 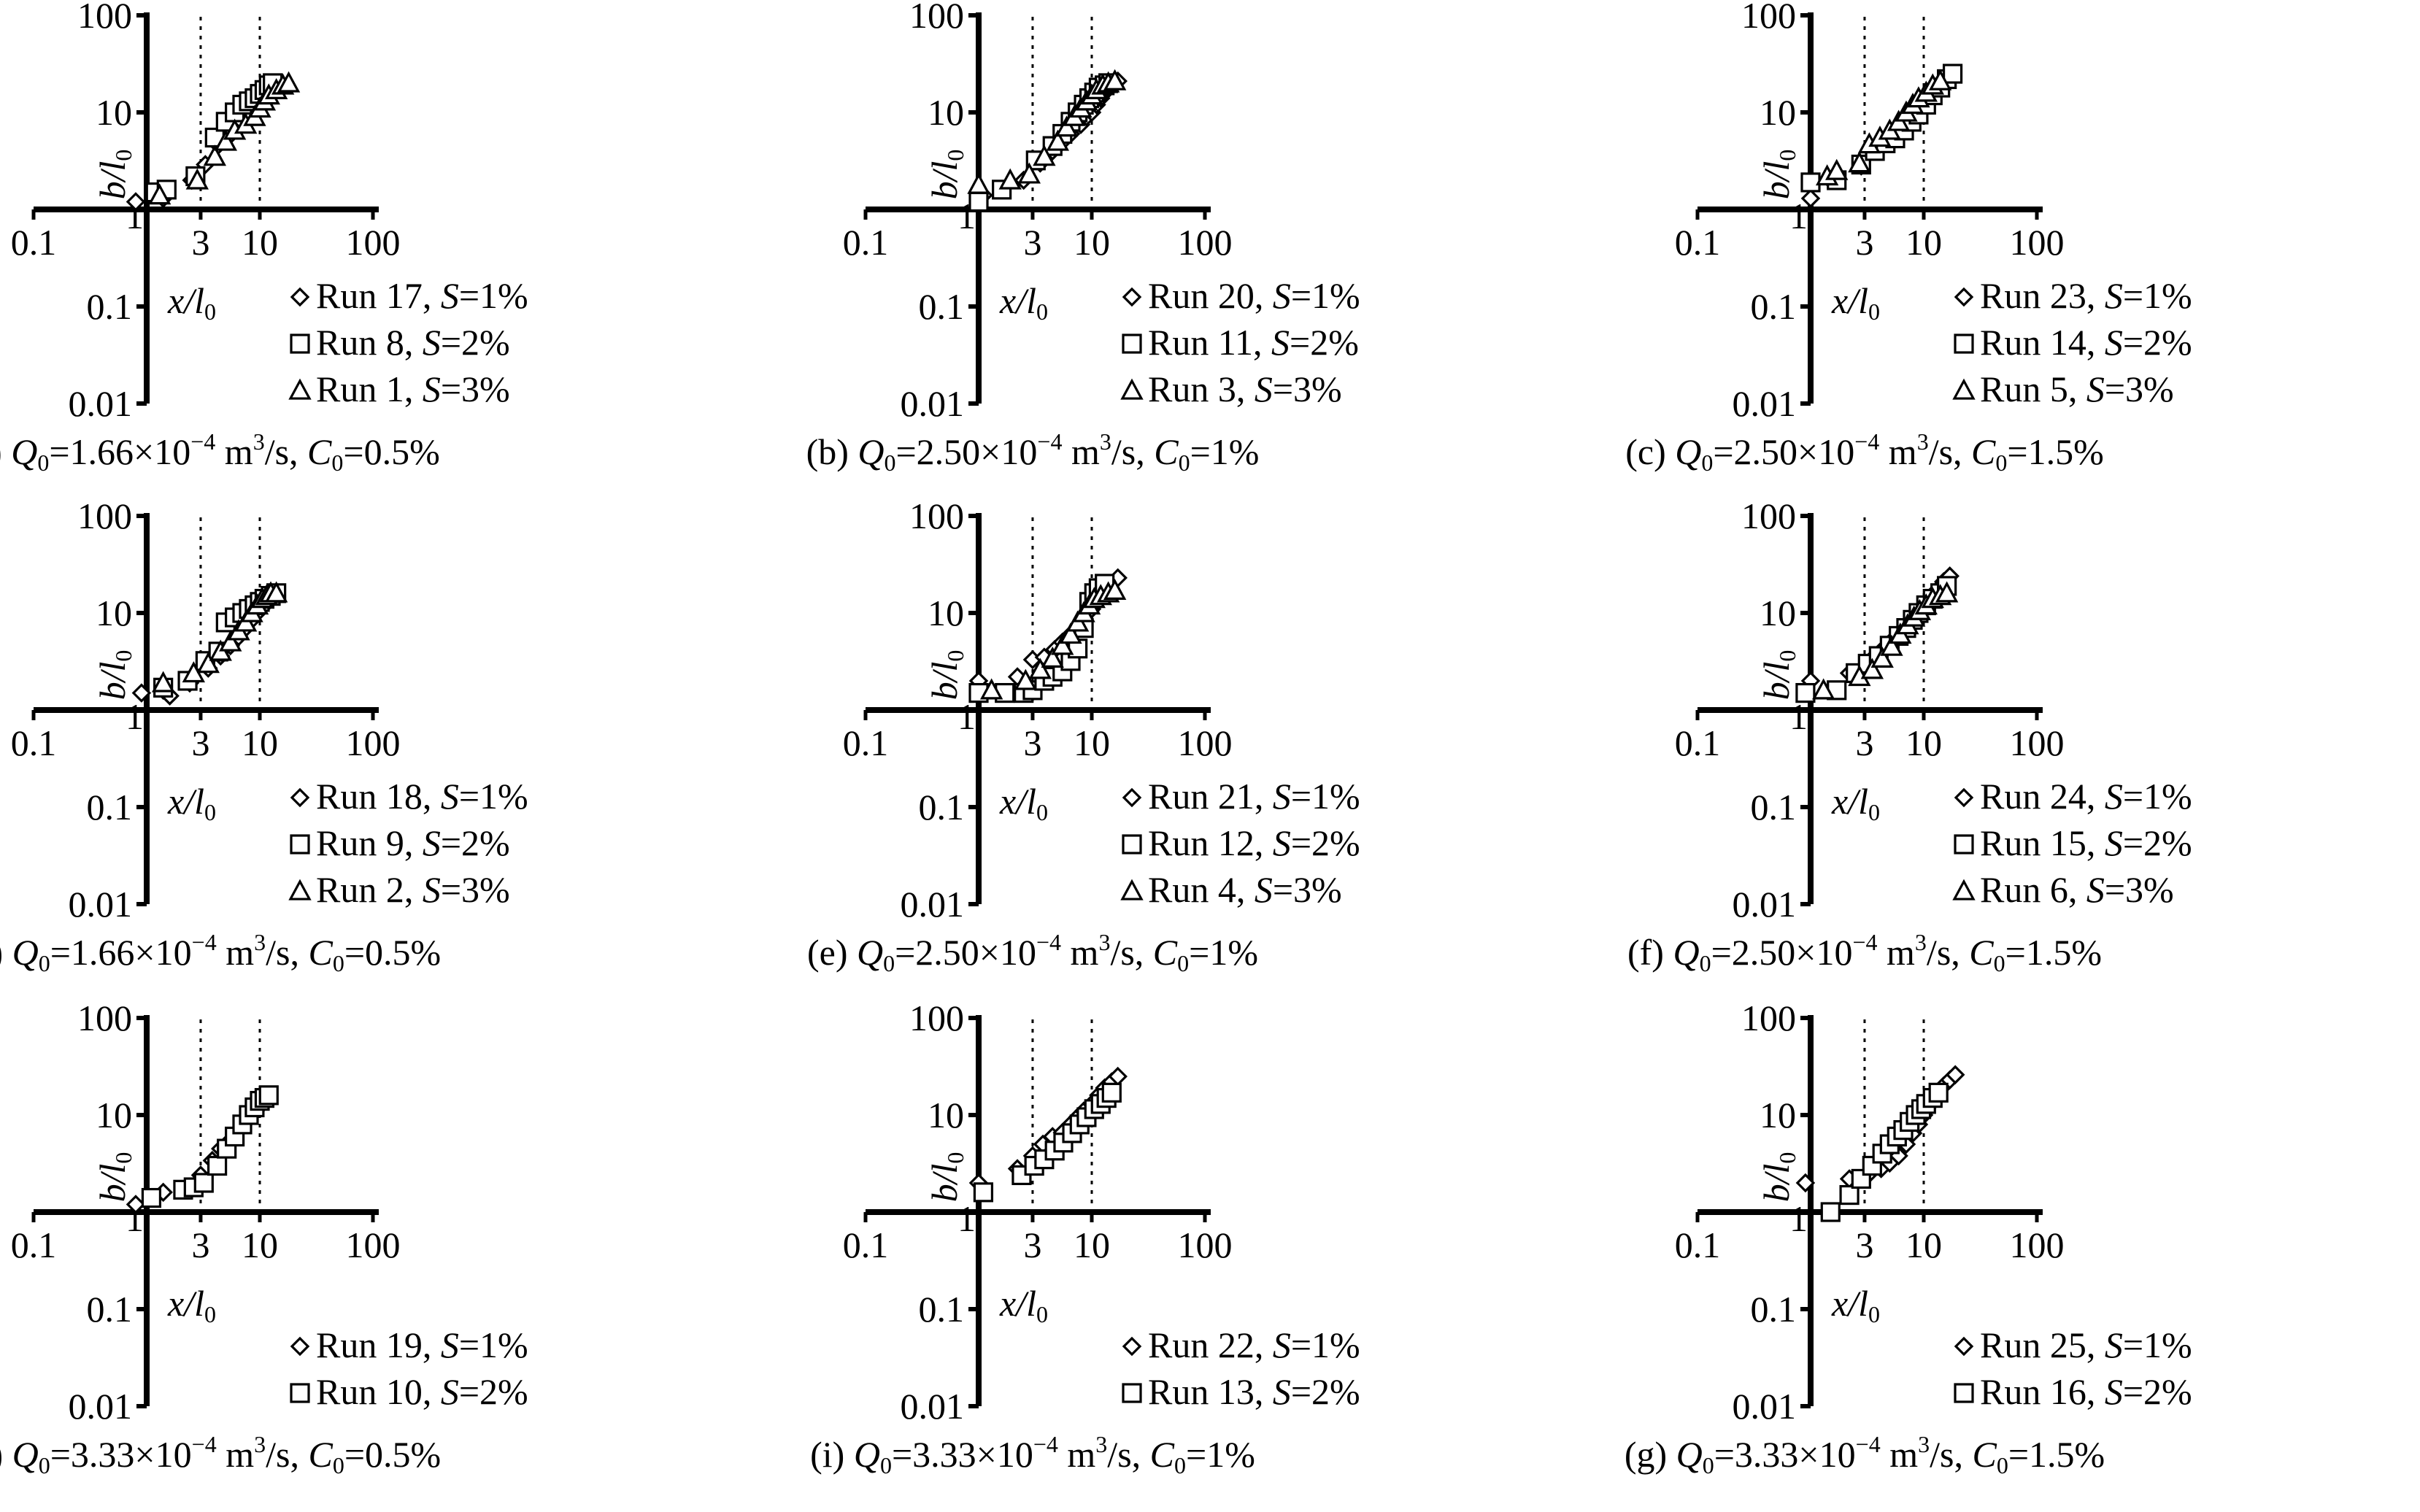 What do you see at coordinates (422, 796) in the screenshot?
I see `legend-entry: Run 18, S=1%` at bounding box center [422, 796].